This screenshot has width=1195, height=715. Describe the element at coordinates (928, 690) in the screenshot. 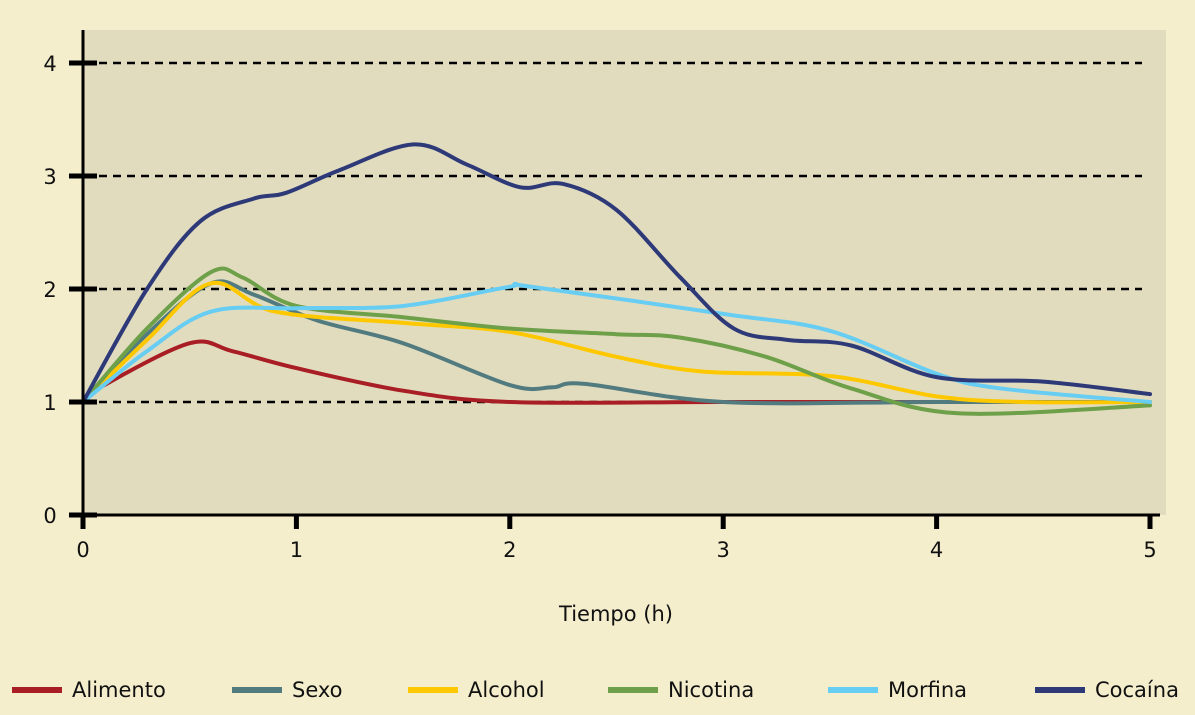

I see `legend-label: Morfina` at that location.